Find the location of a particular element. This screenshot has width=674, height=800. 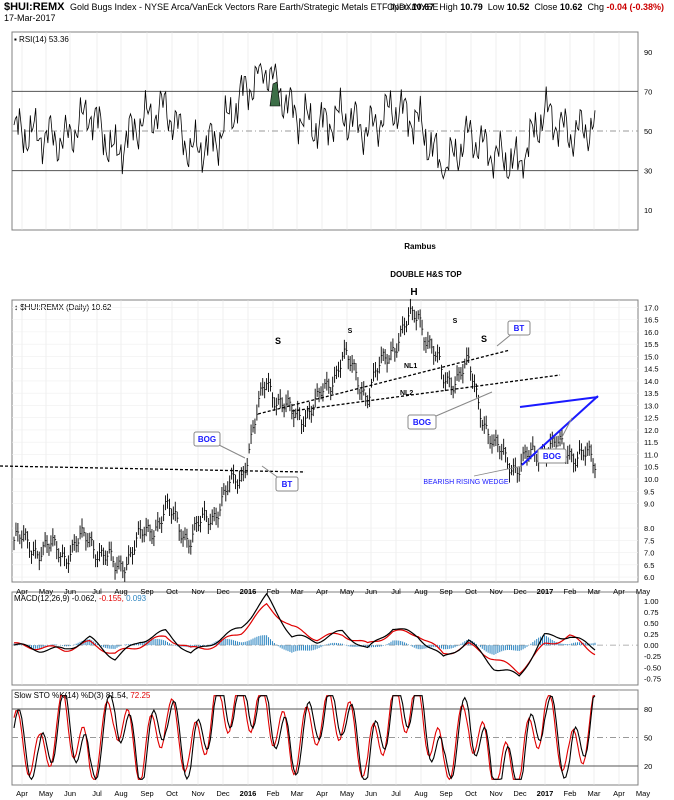

low-value: 10.52 is located at coordinates (518, 7).